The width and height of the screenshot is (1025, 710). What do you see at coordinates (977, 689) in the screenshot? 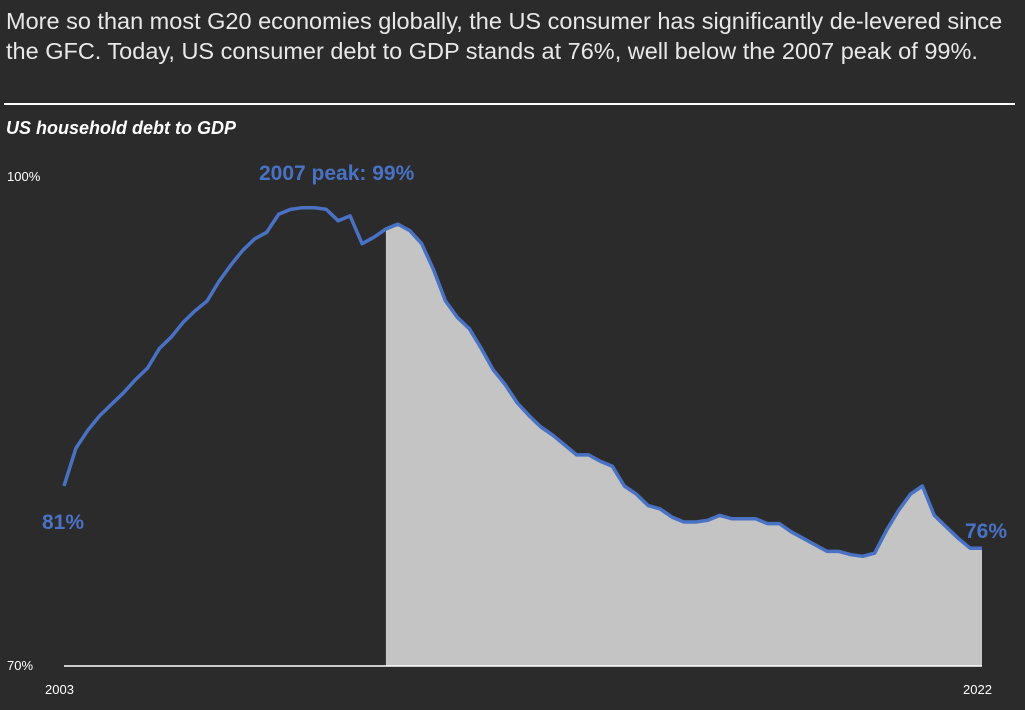
I see `x-tick-label-end: 2022` at bounding box center [977, 689].